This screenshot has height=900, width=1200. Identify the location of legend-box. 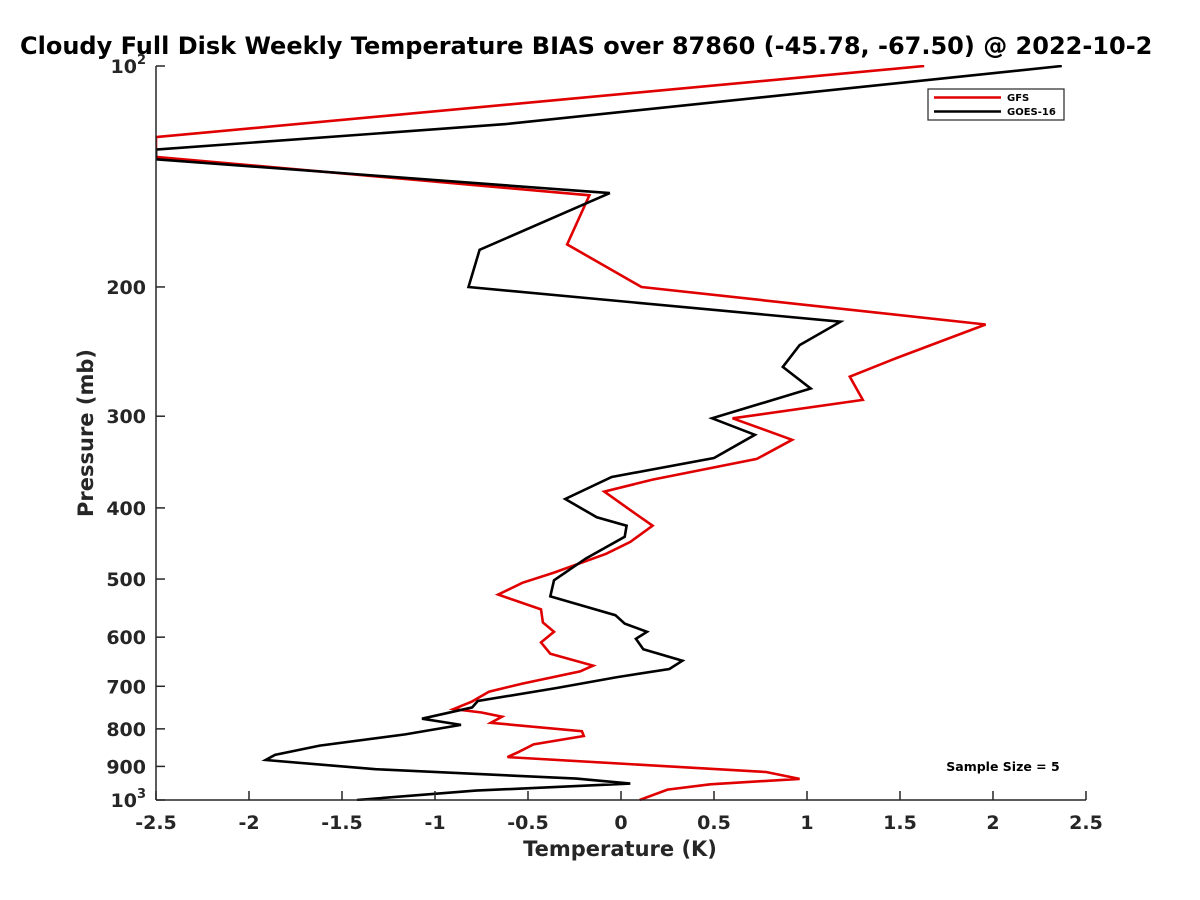
(996, 104).